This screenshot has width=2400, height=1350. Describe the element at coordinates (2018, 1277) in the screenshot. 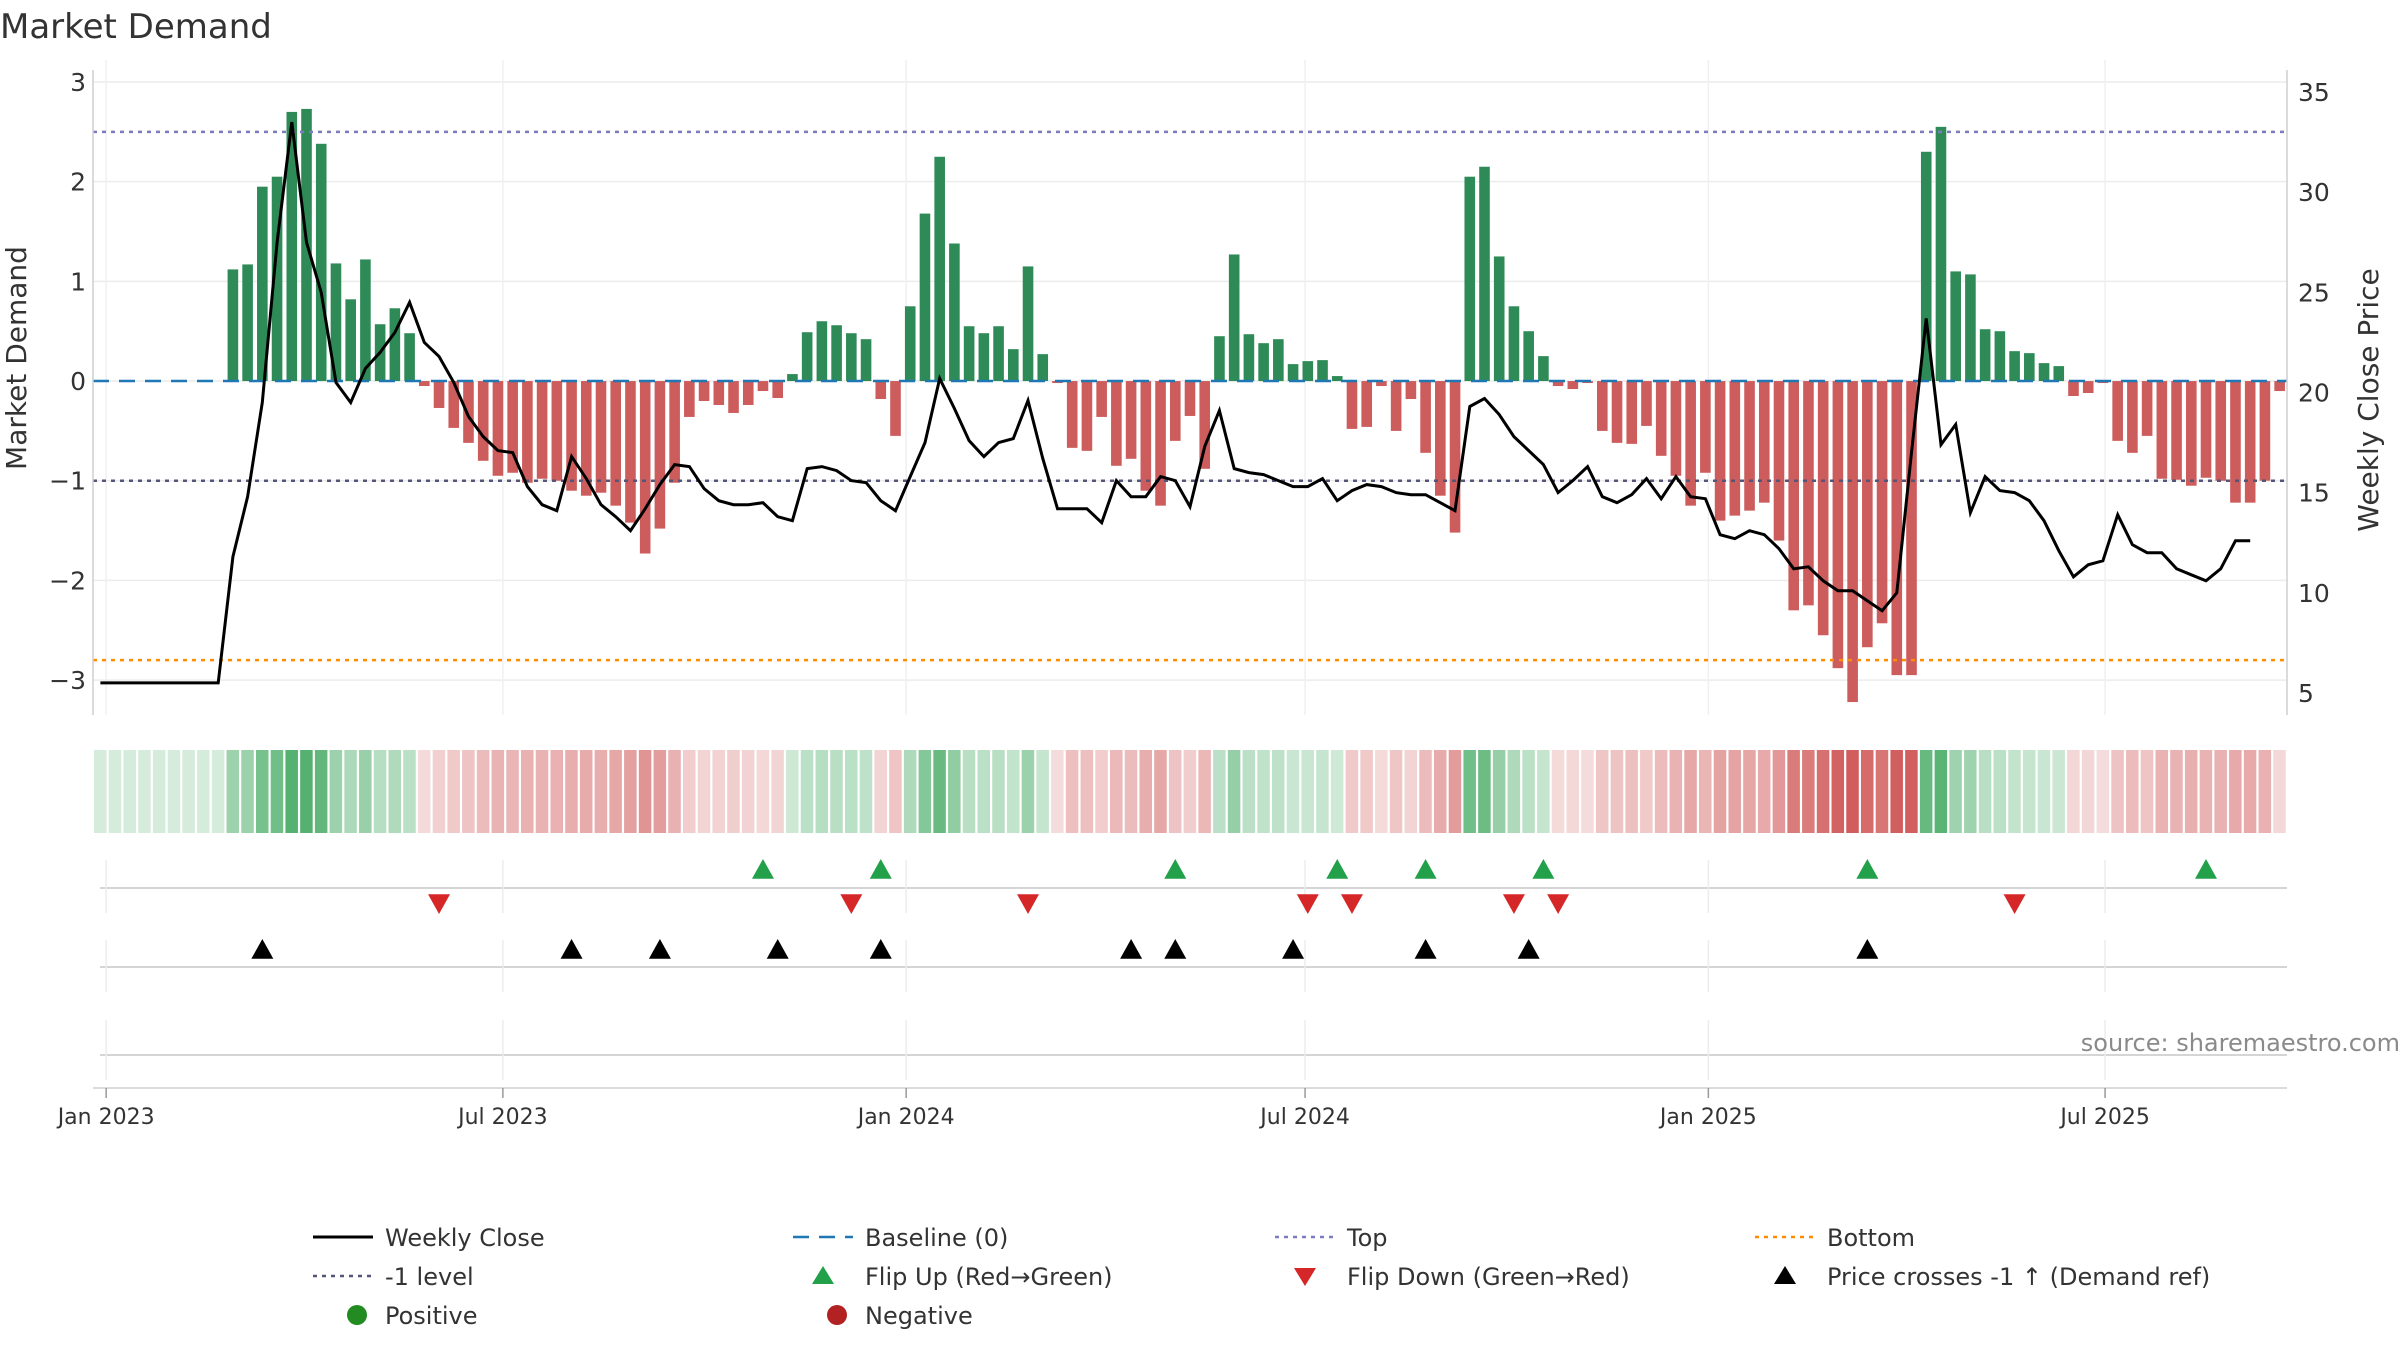

I see `legend-label: Price crosses -1 ↑ (Demand ref)` at that location.